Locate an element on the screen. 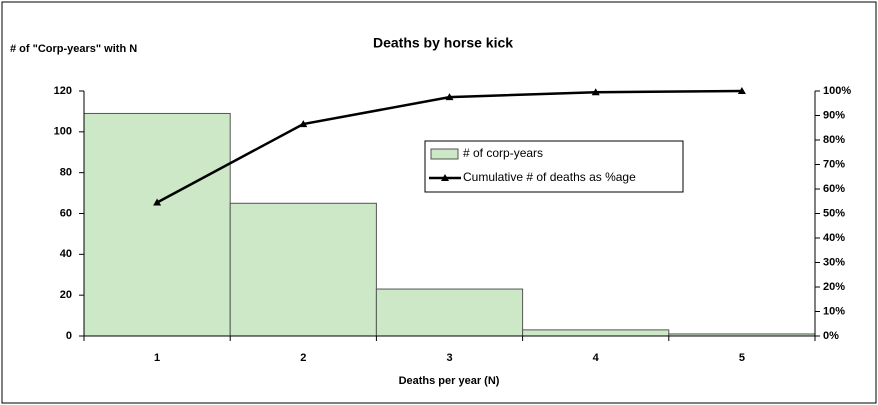  y2-tick-label: 50% is located at coordinates (834, 213).